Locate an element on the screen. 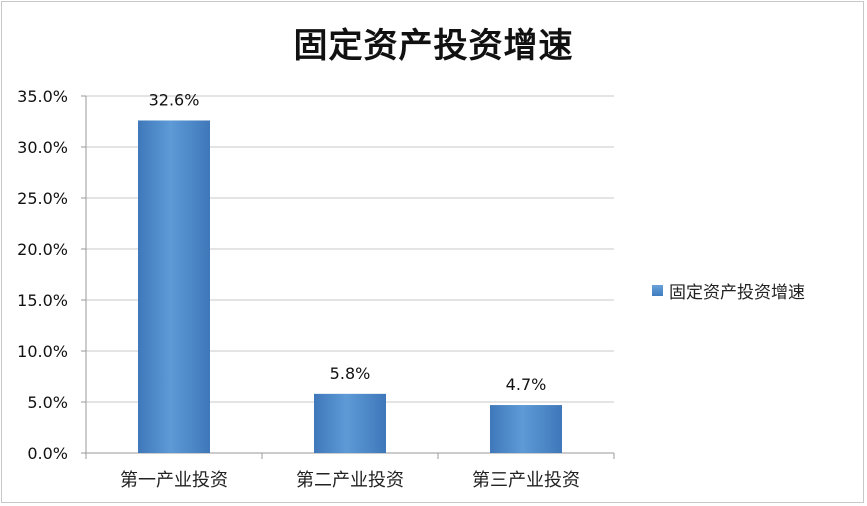  data-label: 5.8% is located at coordinates (350, 373).